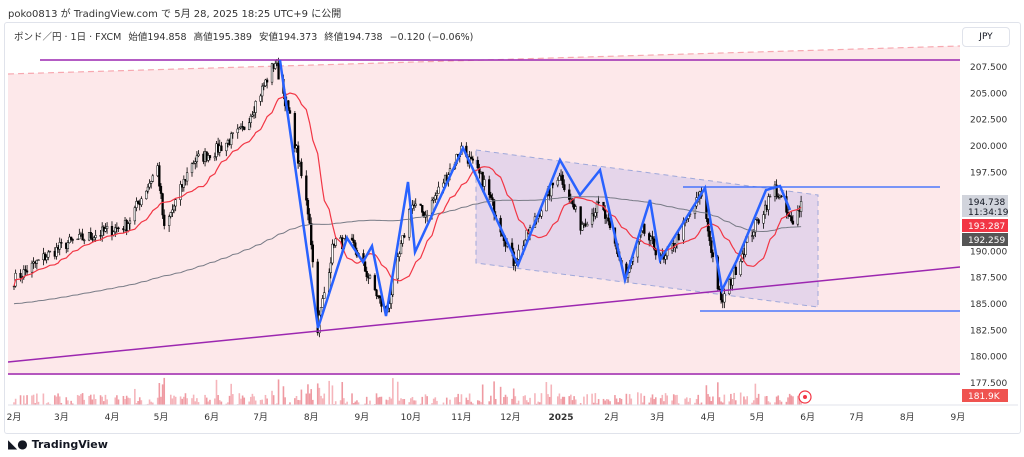 The width and height of the screenshot is (1024, 457). I want to click on x-tick-label: 8月, so click(907, 417).